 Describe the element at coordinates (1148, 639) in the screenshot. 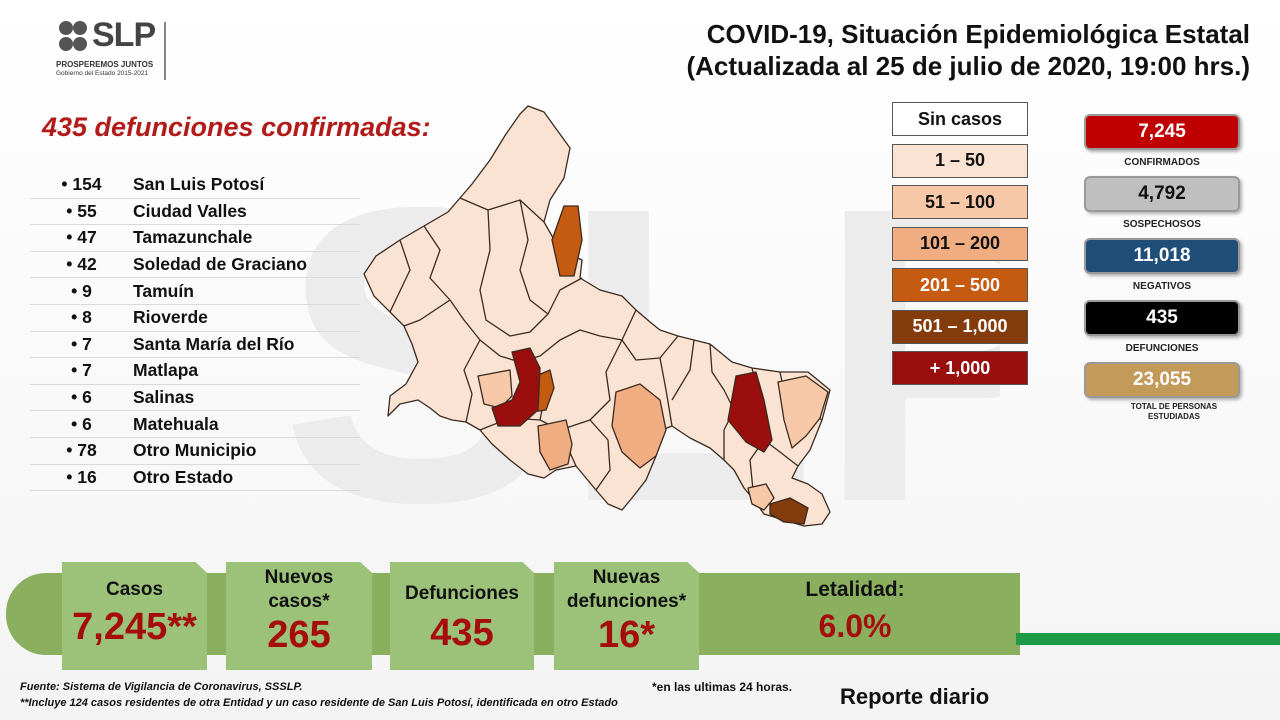

I see `band-accent-line` at that location.